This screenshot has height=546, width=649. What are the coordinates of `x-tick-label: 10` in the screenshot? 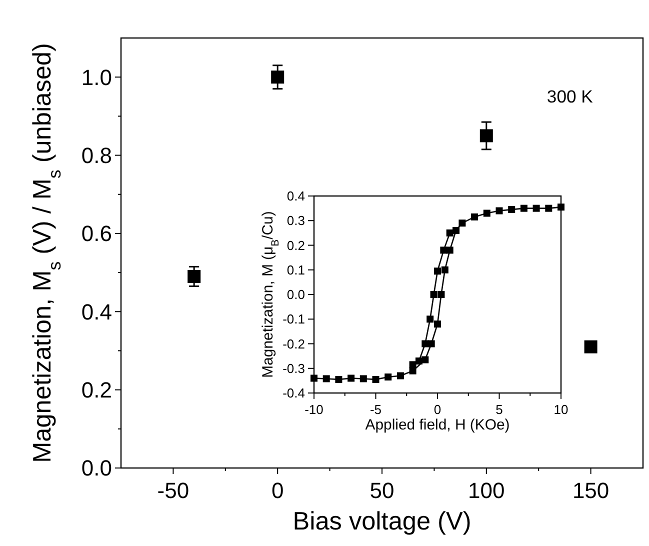 It's located at (561, 409).